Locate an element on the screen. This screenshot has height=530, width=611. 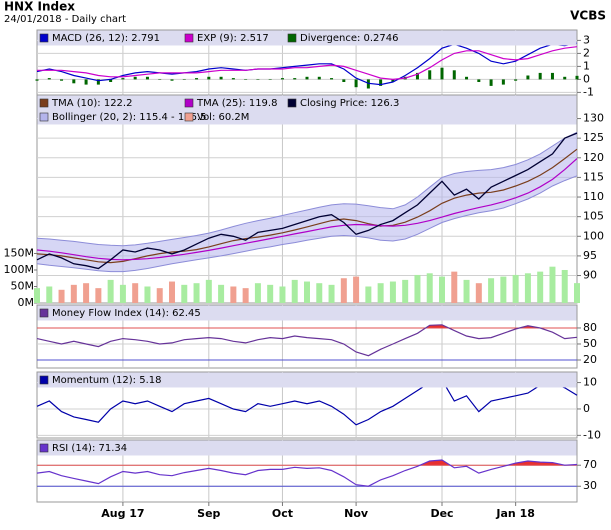
y-tick-label: 110 is located at coordinates (593, 196).